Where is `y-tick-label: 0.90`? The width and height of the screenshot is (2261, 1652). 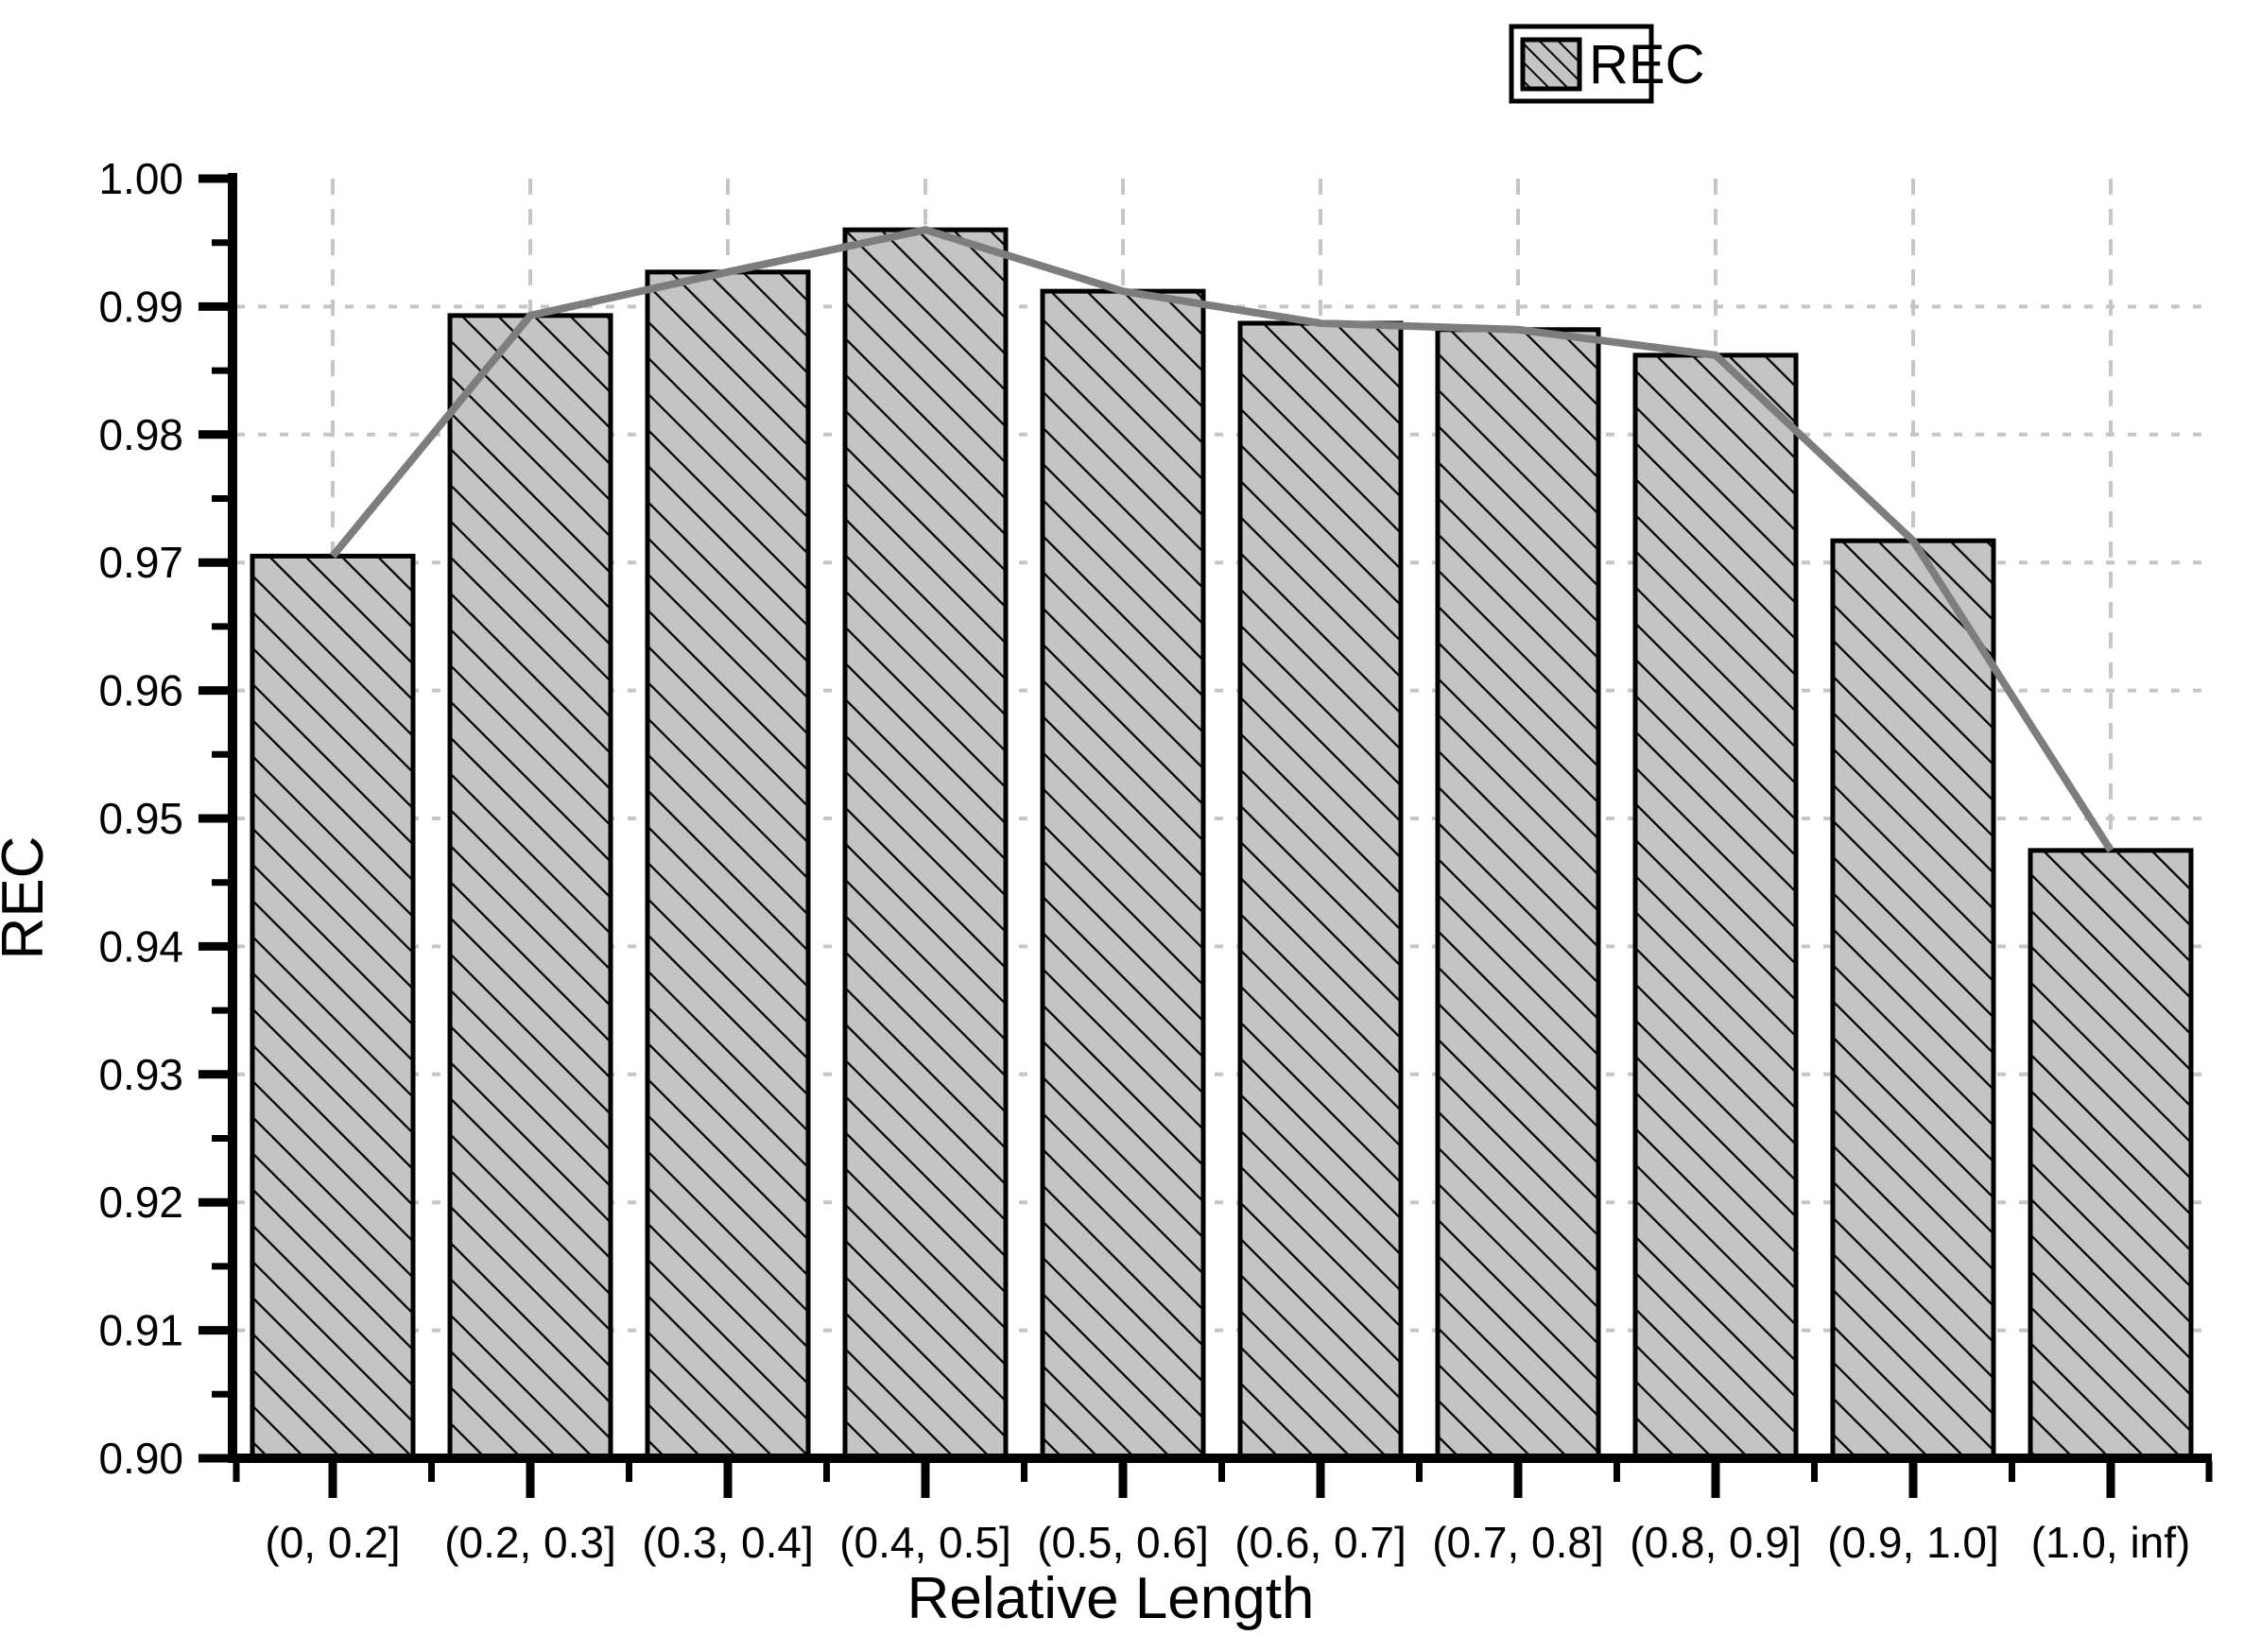
y-tick-label: 0.90 is located at coordinates (141, 1458).